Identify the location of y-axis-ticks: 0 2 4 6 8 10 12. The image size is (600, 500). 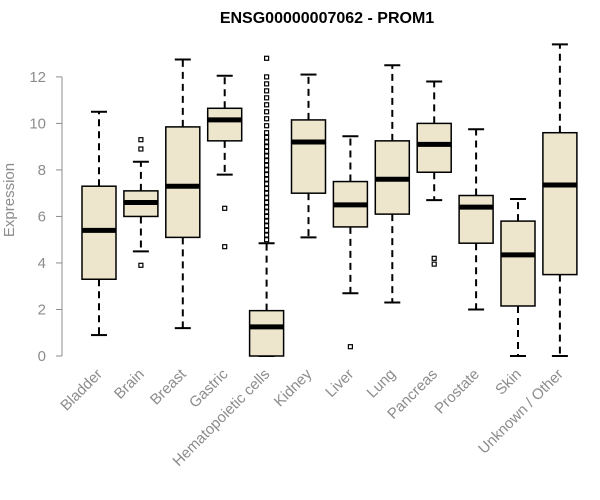
(45, 217).